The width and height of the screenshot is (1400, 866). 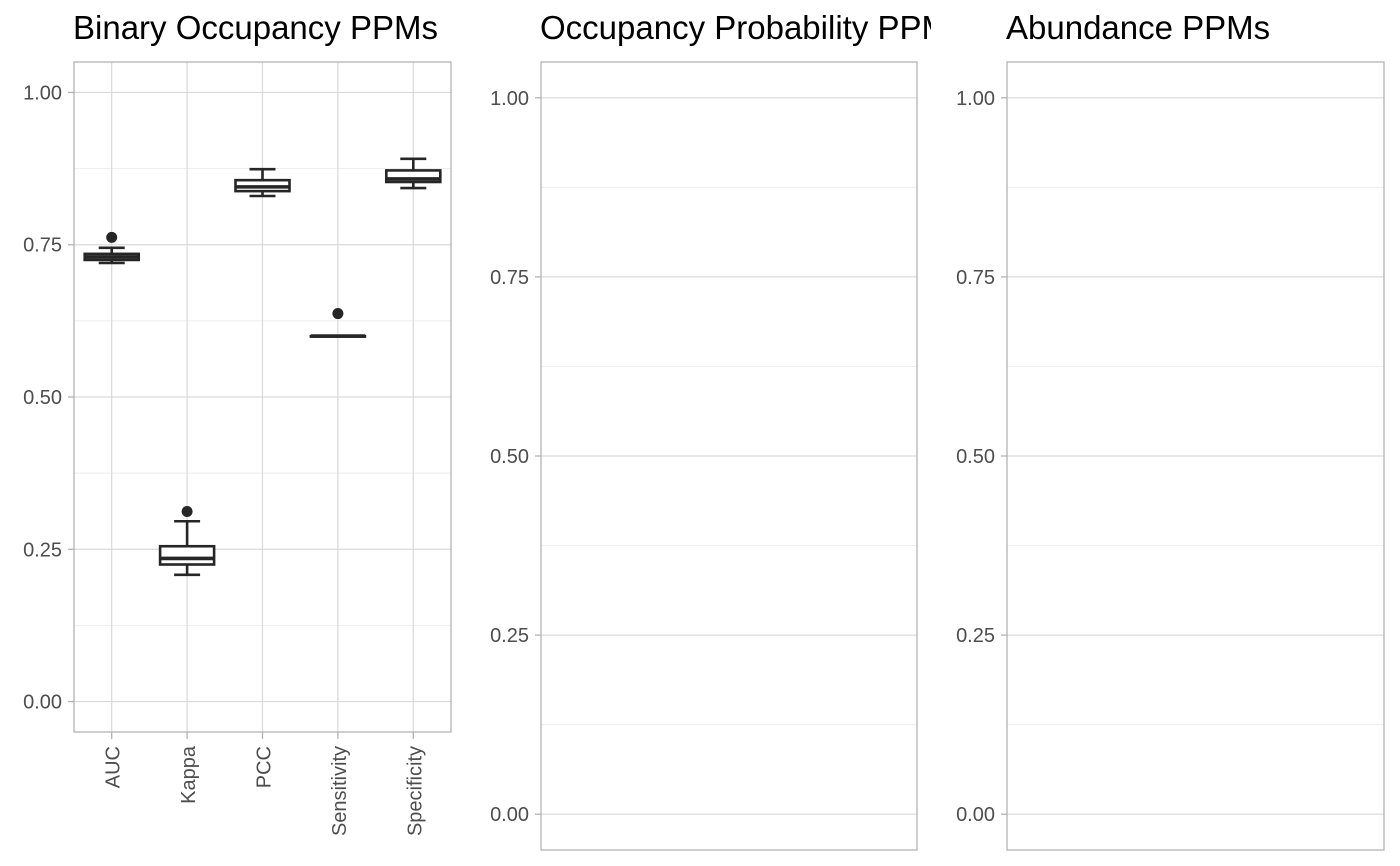 What do you see at coordinates (415, 791) in the screenshot?
I see `x-tick-label: Specificity` at bounding box center [415, 791].